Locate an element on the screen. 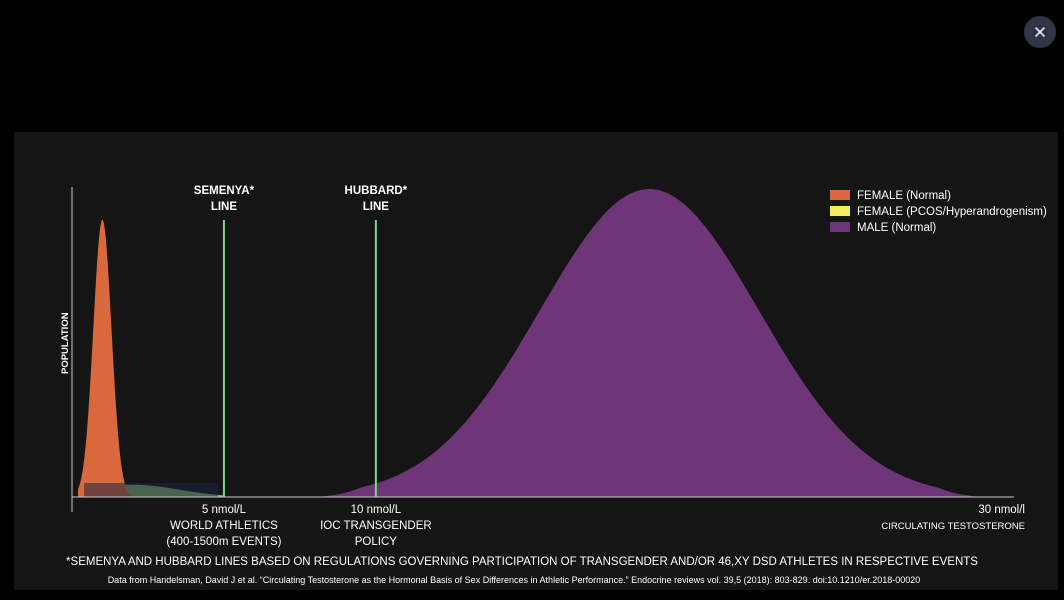  x-end-label: 30 nmol/l is located at coordinates (1001, 510).